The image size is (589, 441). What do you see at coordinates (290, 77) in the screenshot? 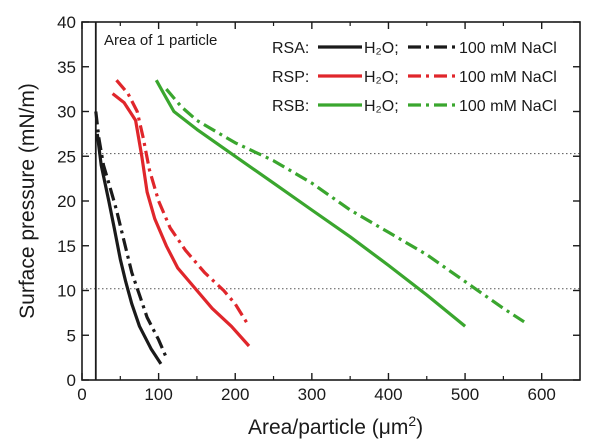
I see `legend-label-rsp: RSP:` at bounding box center [290, 77].